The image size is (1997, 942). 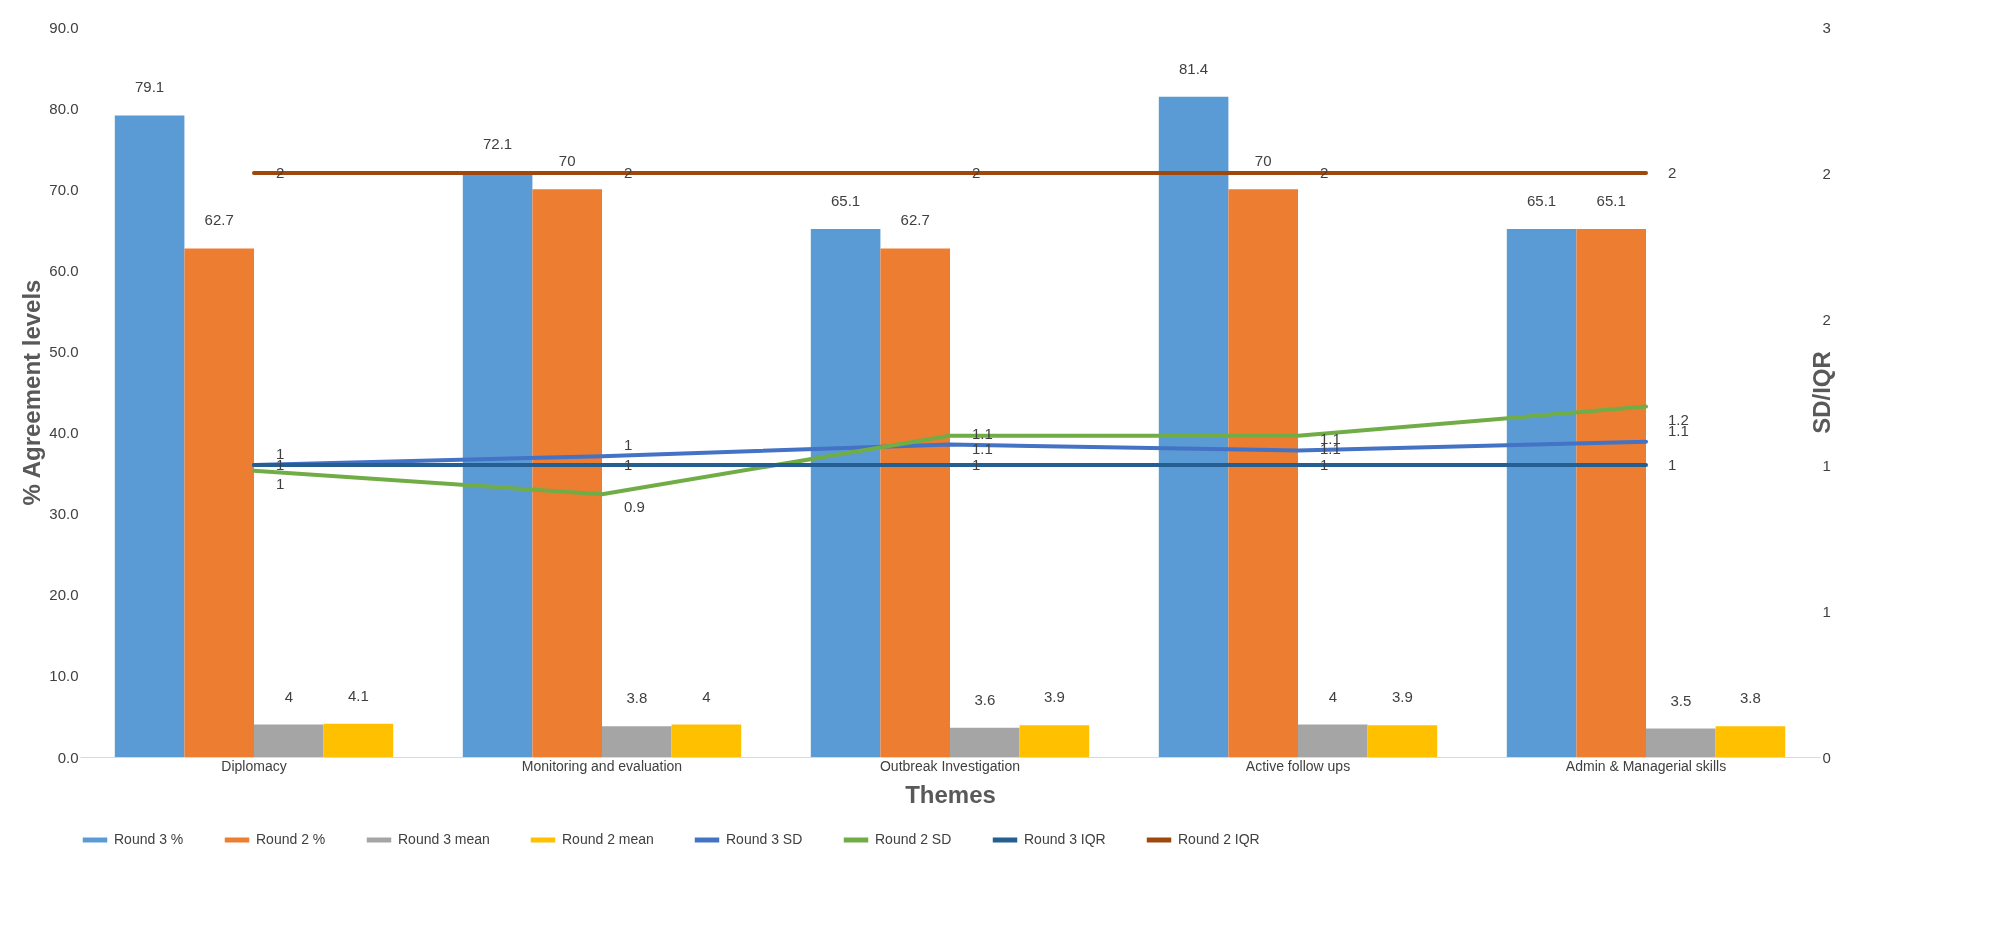 What do you see at coordinates (64, 676) in the screenshot?
I see `y-tick-label: 10.0` at bounding box center [64, 676].